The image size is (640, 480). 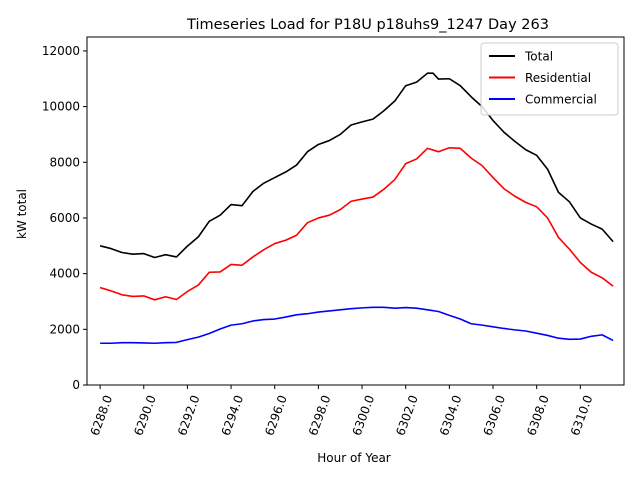 I want to click on y-axis: 0 2000 4000 6000 8000 10000 12000, so click(x=64, y=218).